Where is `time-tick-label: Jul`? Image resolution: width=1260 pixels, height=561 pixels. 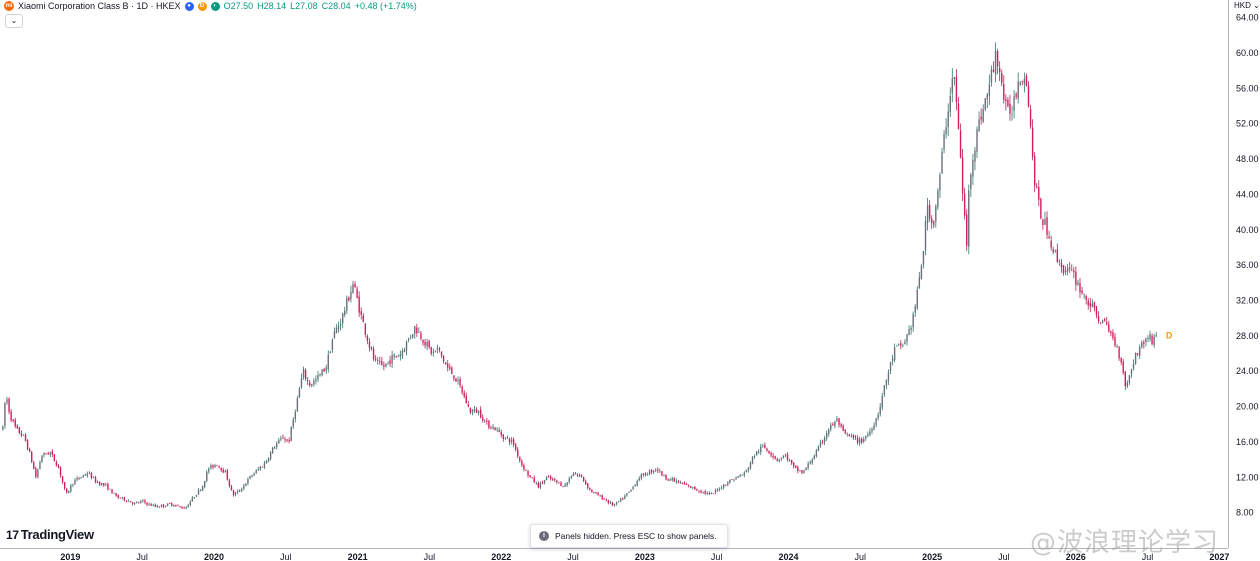 time-tick-label: Jul is located at coordinates (1148, 556).